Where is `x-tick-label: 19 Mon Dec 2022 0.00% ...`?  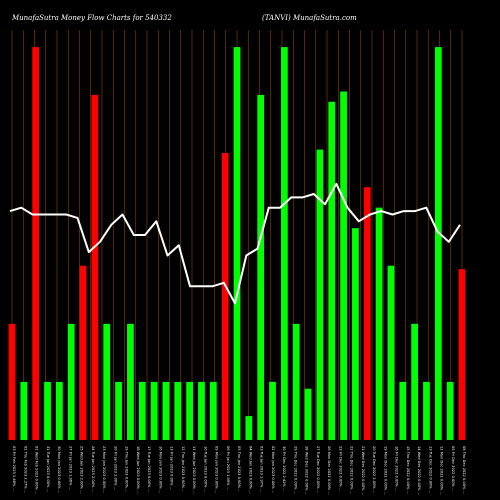 x-tick-label: 19 Mon Dec 2022 0.00% ... is located at coordinates (385, 470).